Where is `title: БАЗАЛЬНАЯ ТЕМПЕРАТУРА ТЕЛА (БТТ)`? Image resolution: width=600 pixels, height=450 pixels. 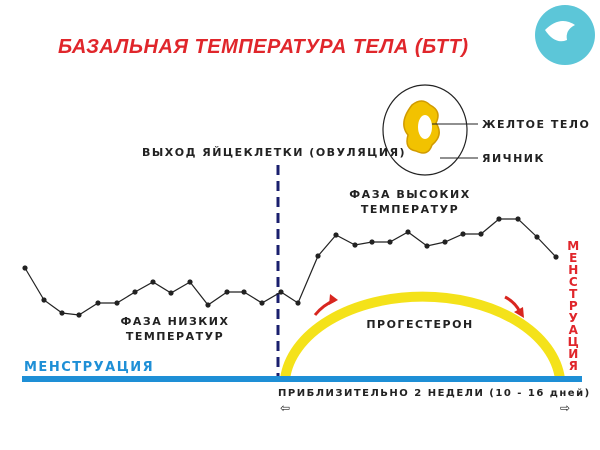
title: БАЗАЛЬНАЯ ТЕМПЕРАТУРА ТЕЛА (БТТ) is located at coordinates (263, 47).